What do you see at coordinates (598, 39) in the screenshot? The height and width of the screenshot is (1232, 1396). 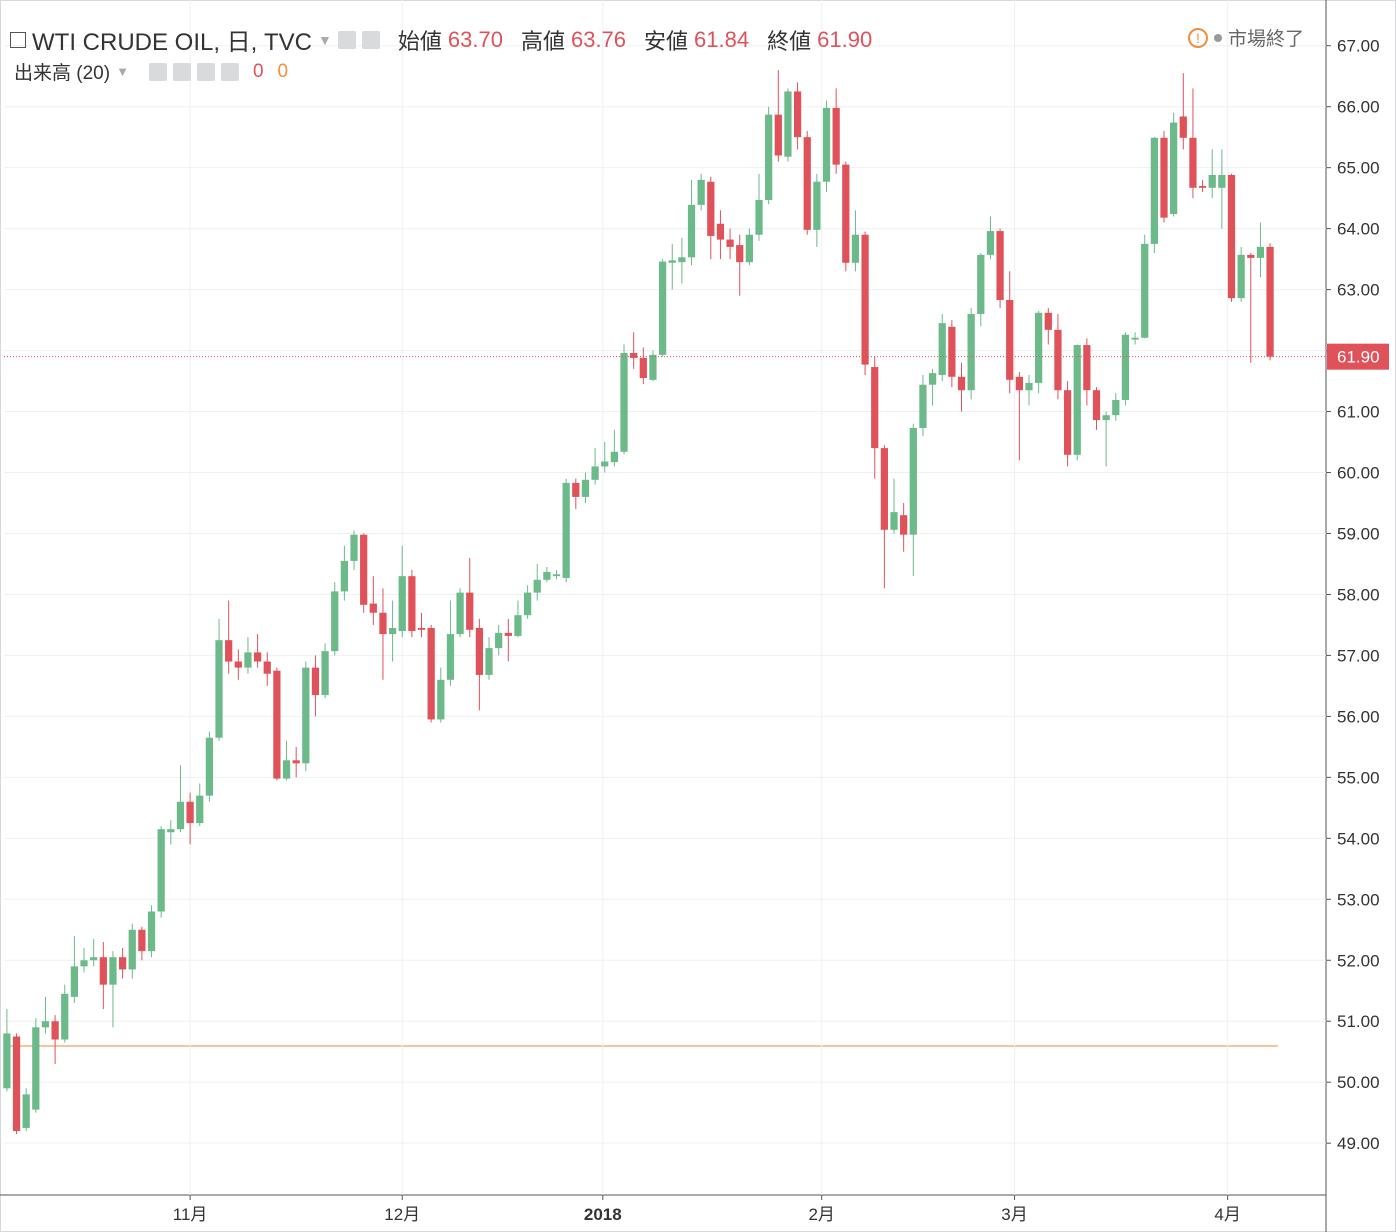 I see `ohlc-value: 63.76` at bounding box center [598, 39].